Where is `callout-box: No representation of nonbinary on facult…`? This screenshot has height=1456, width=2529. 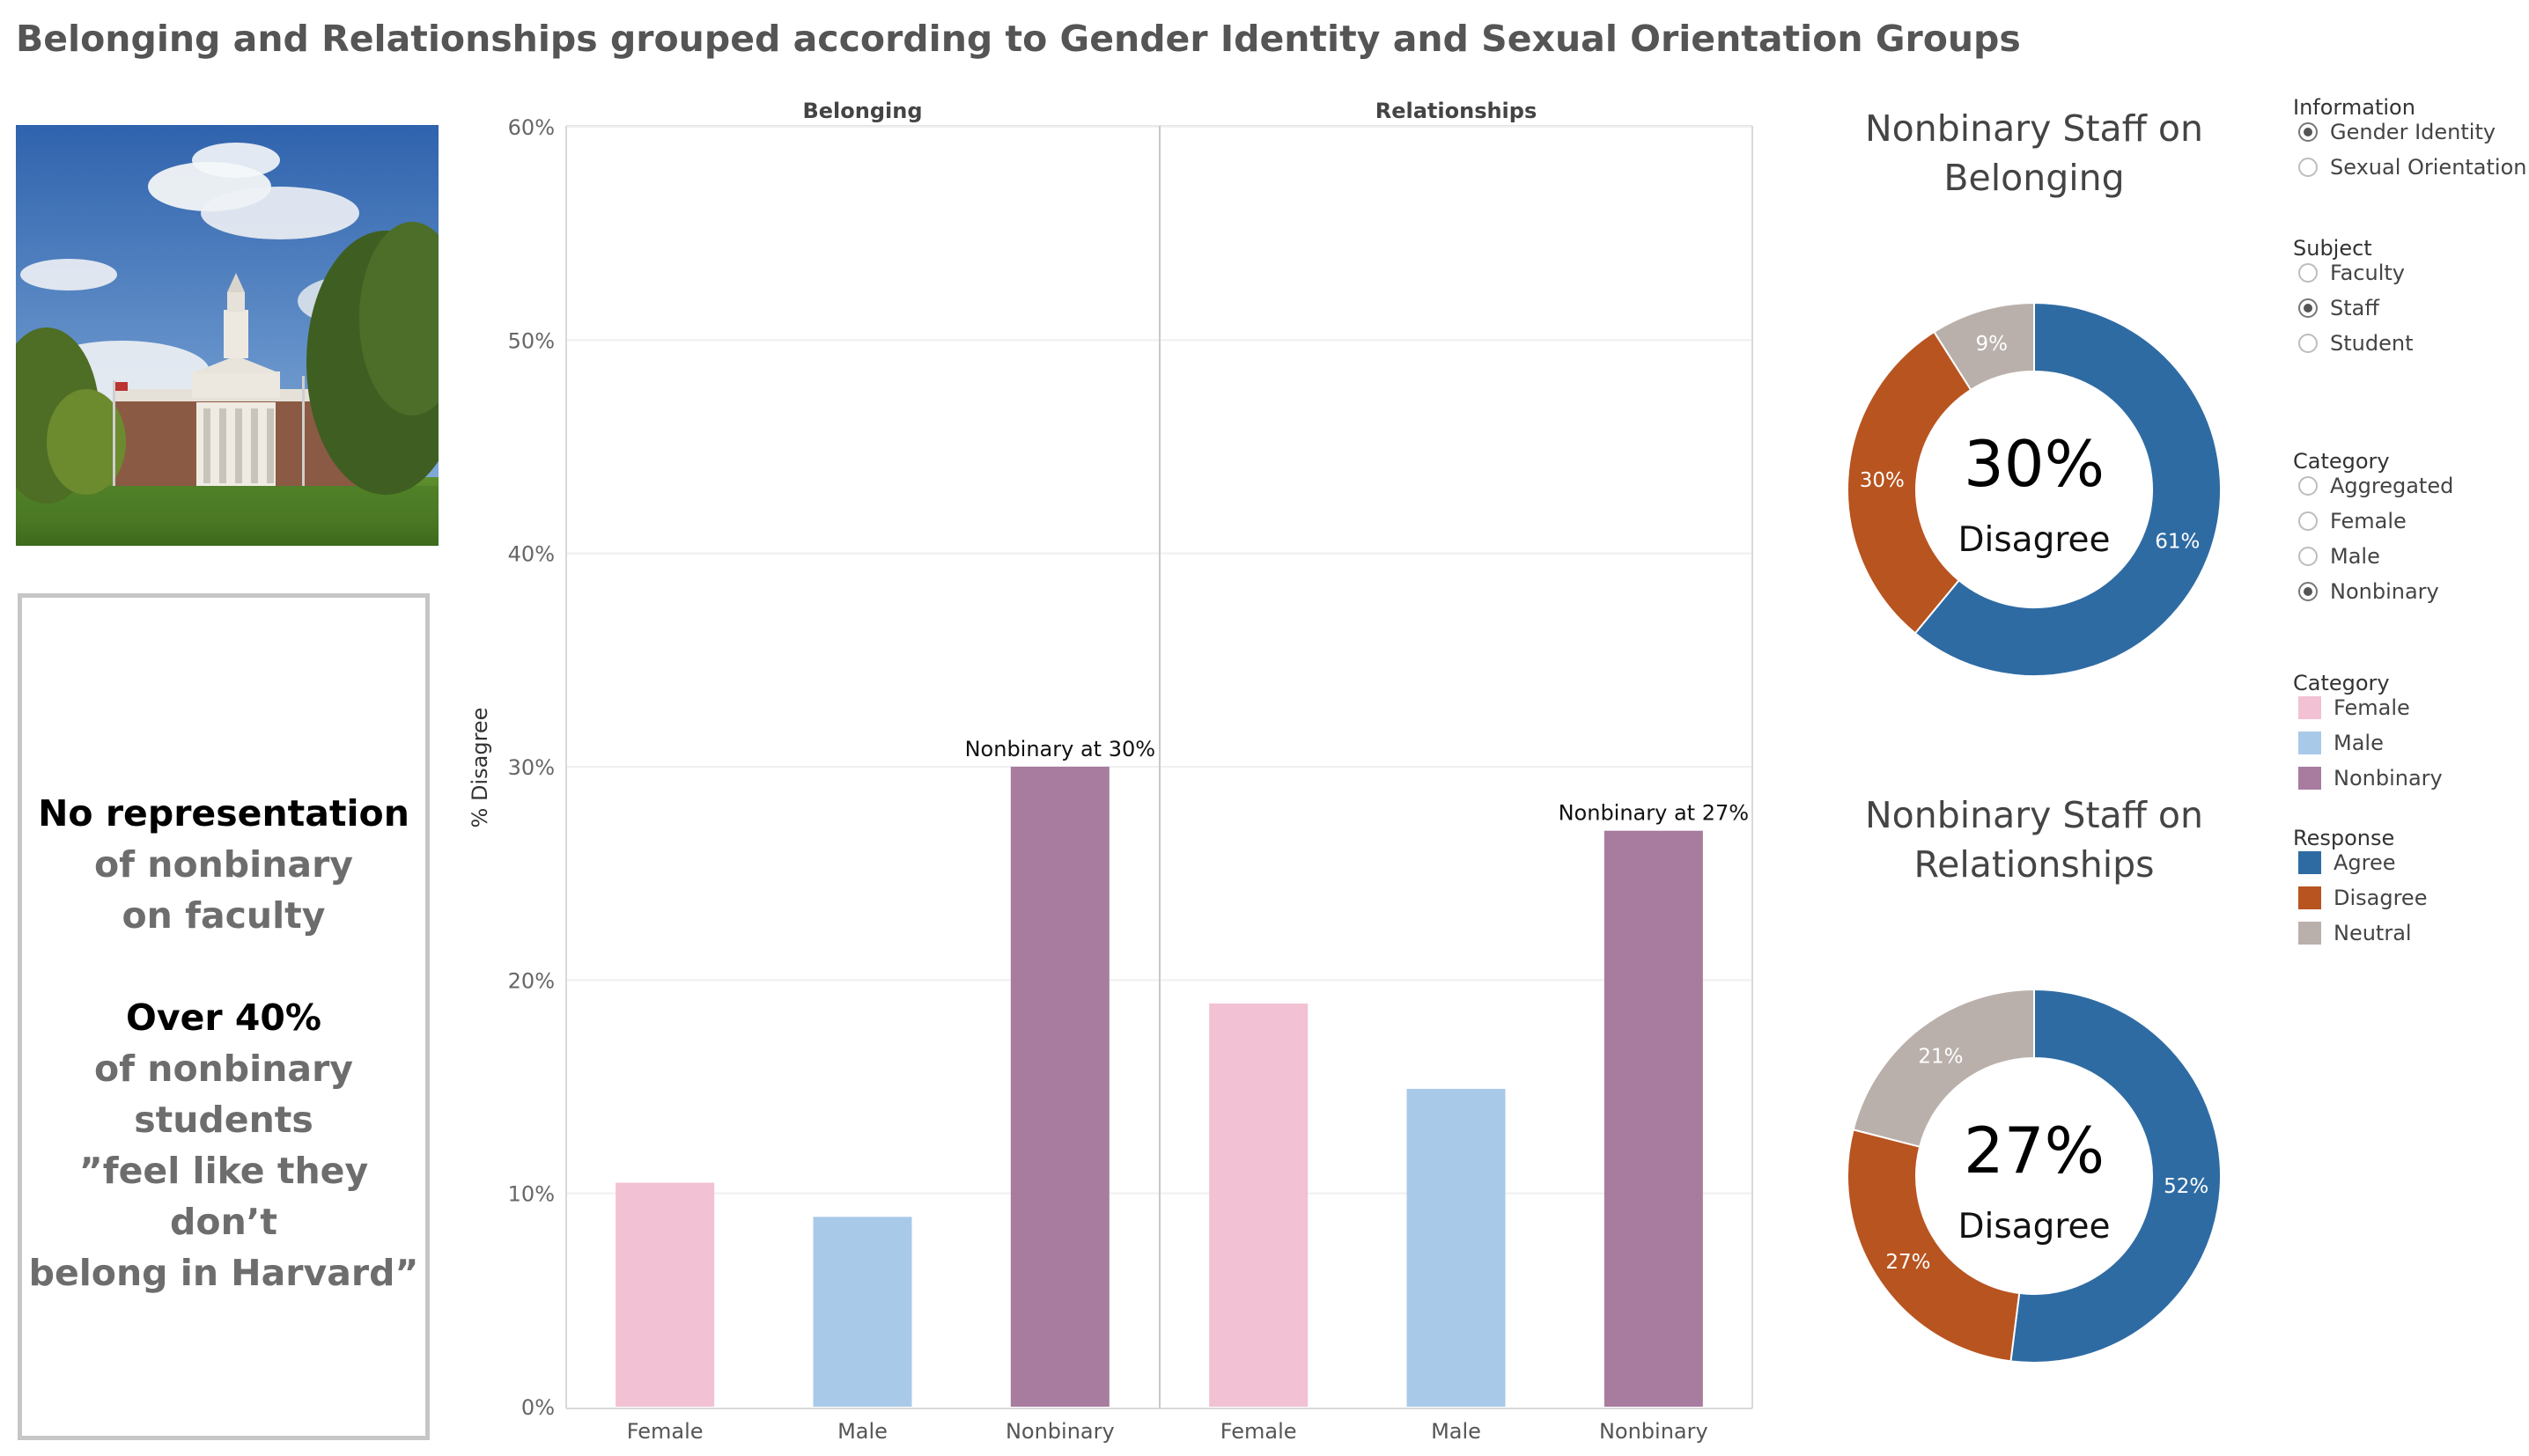 callout-box: No representation of nonbinary on facult… is located at coordinates (224, 1017).